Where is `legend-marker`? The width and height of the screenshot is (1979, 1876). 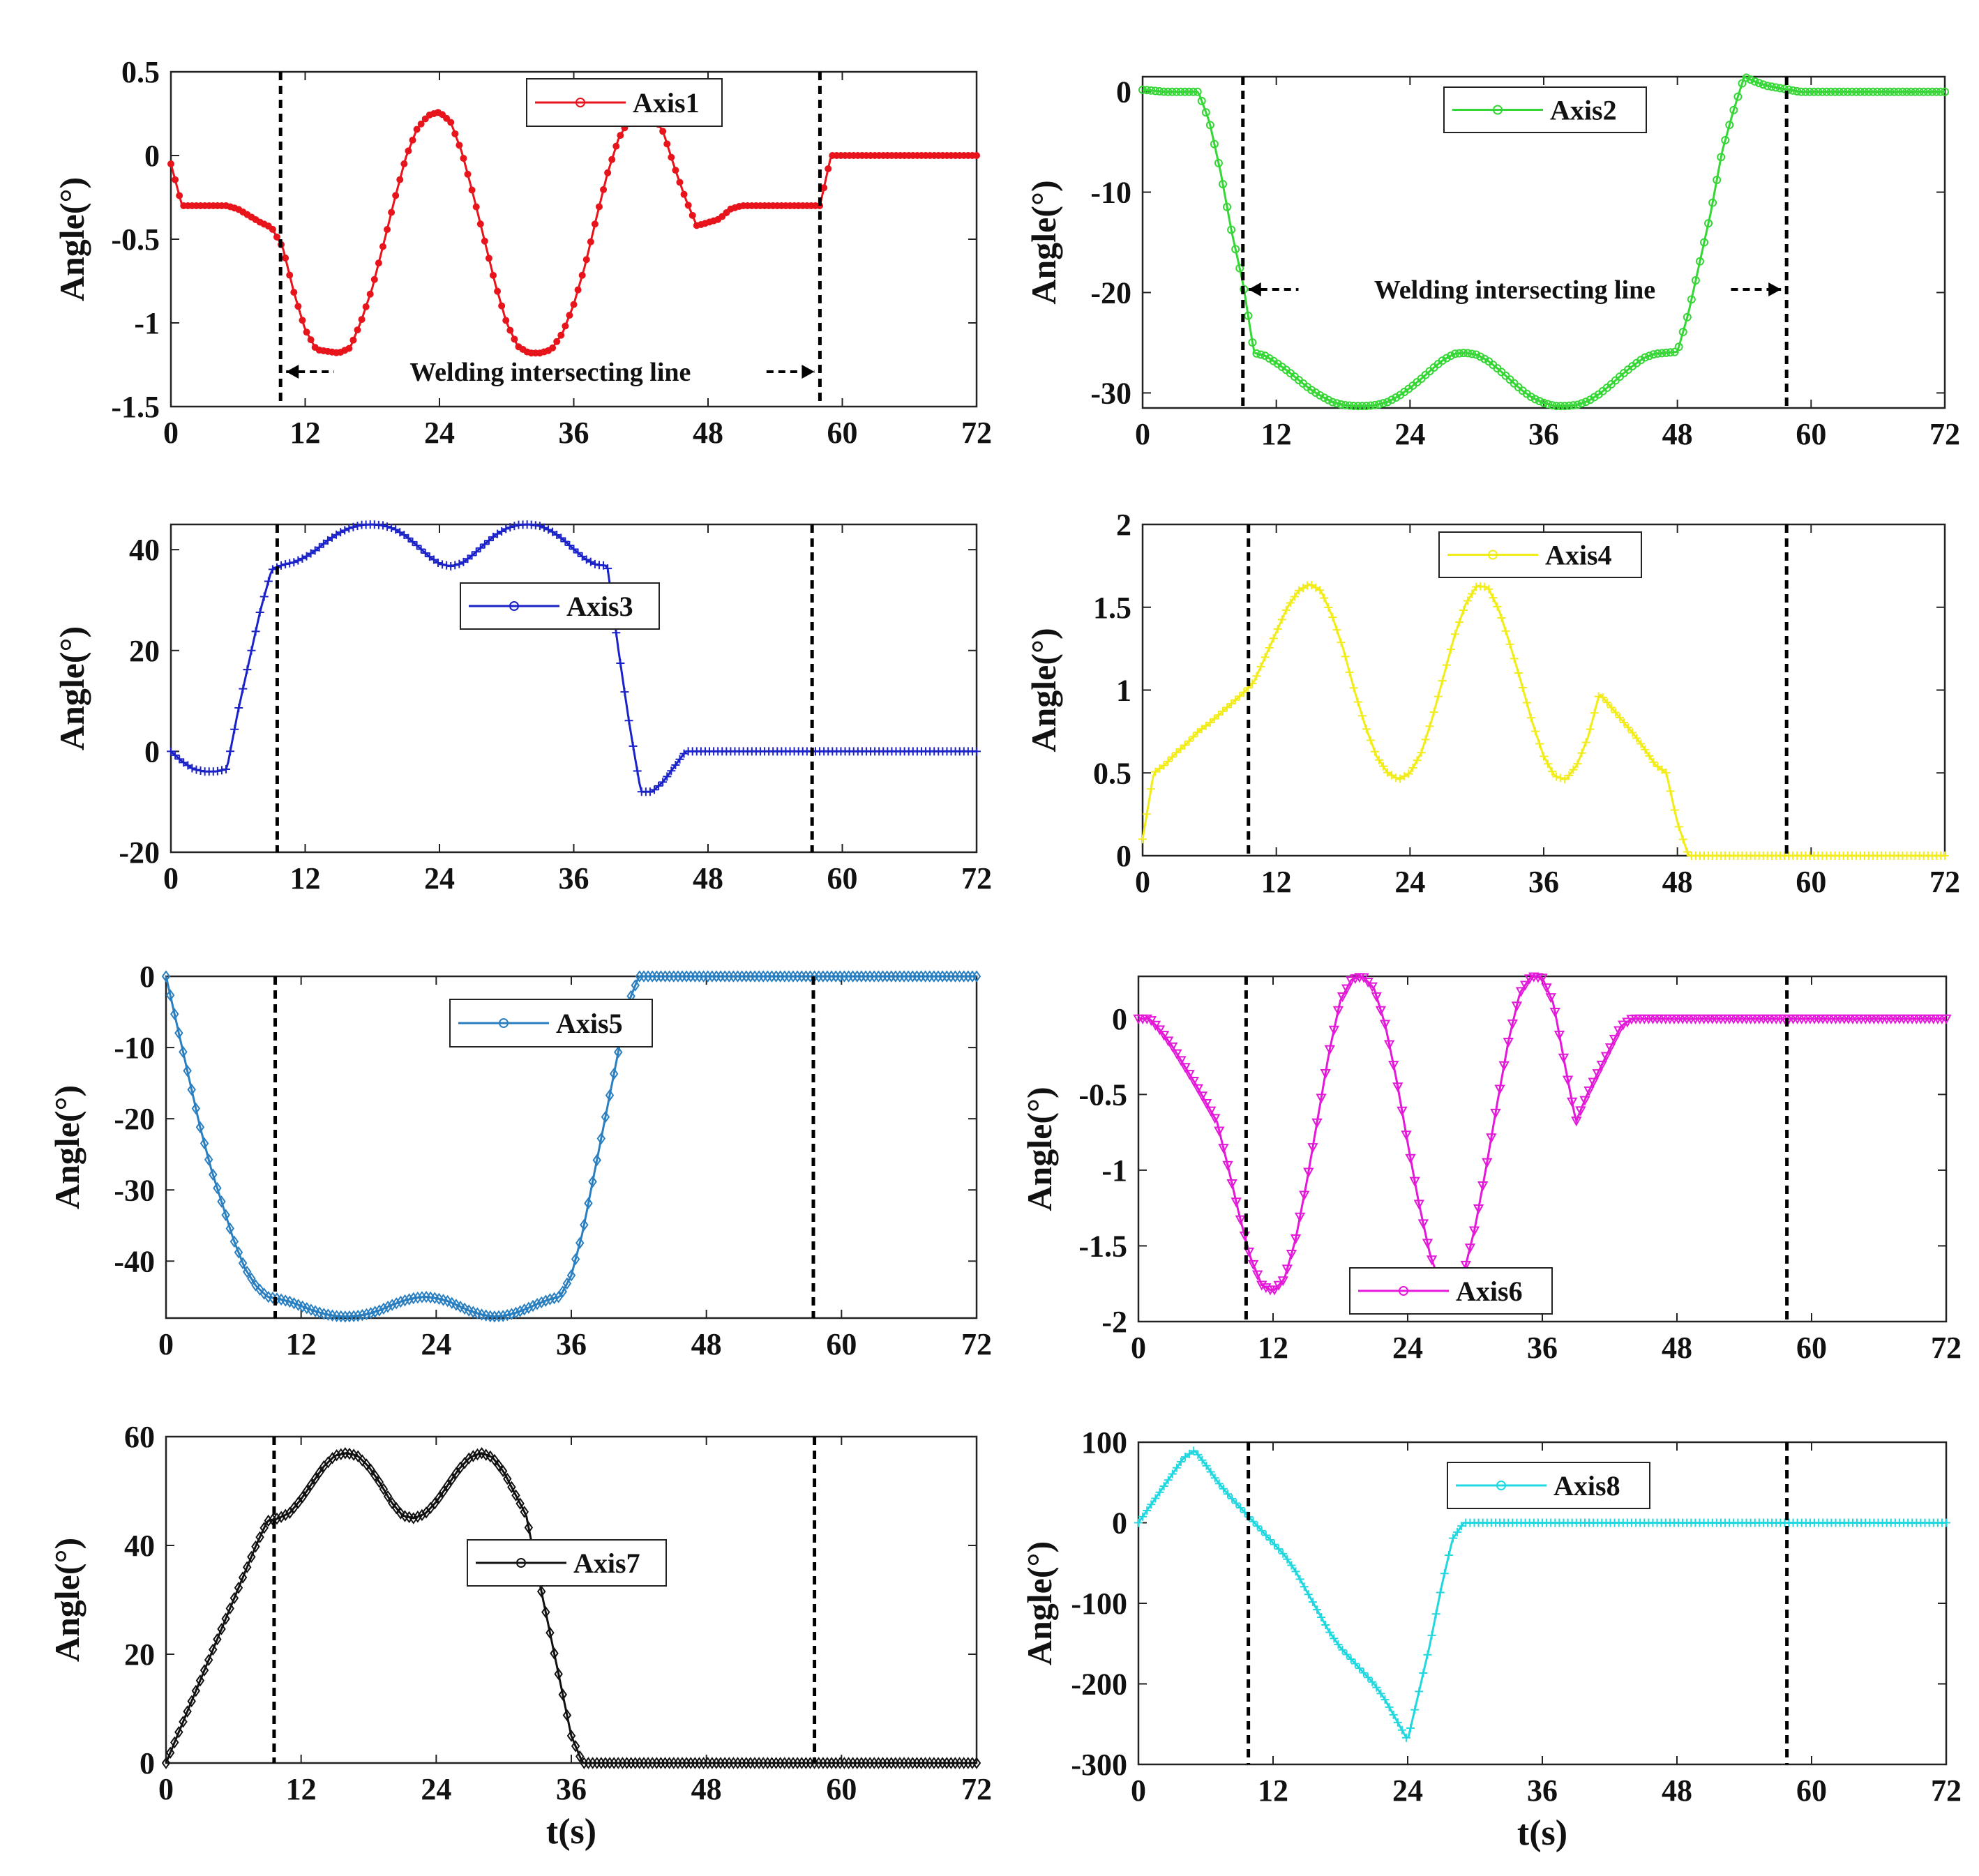
legend-marker is located at coordinates (504, 1023).